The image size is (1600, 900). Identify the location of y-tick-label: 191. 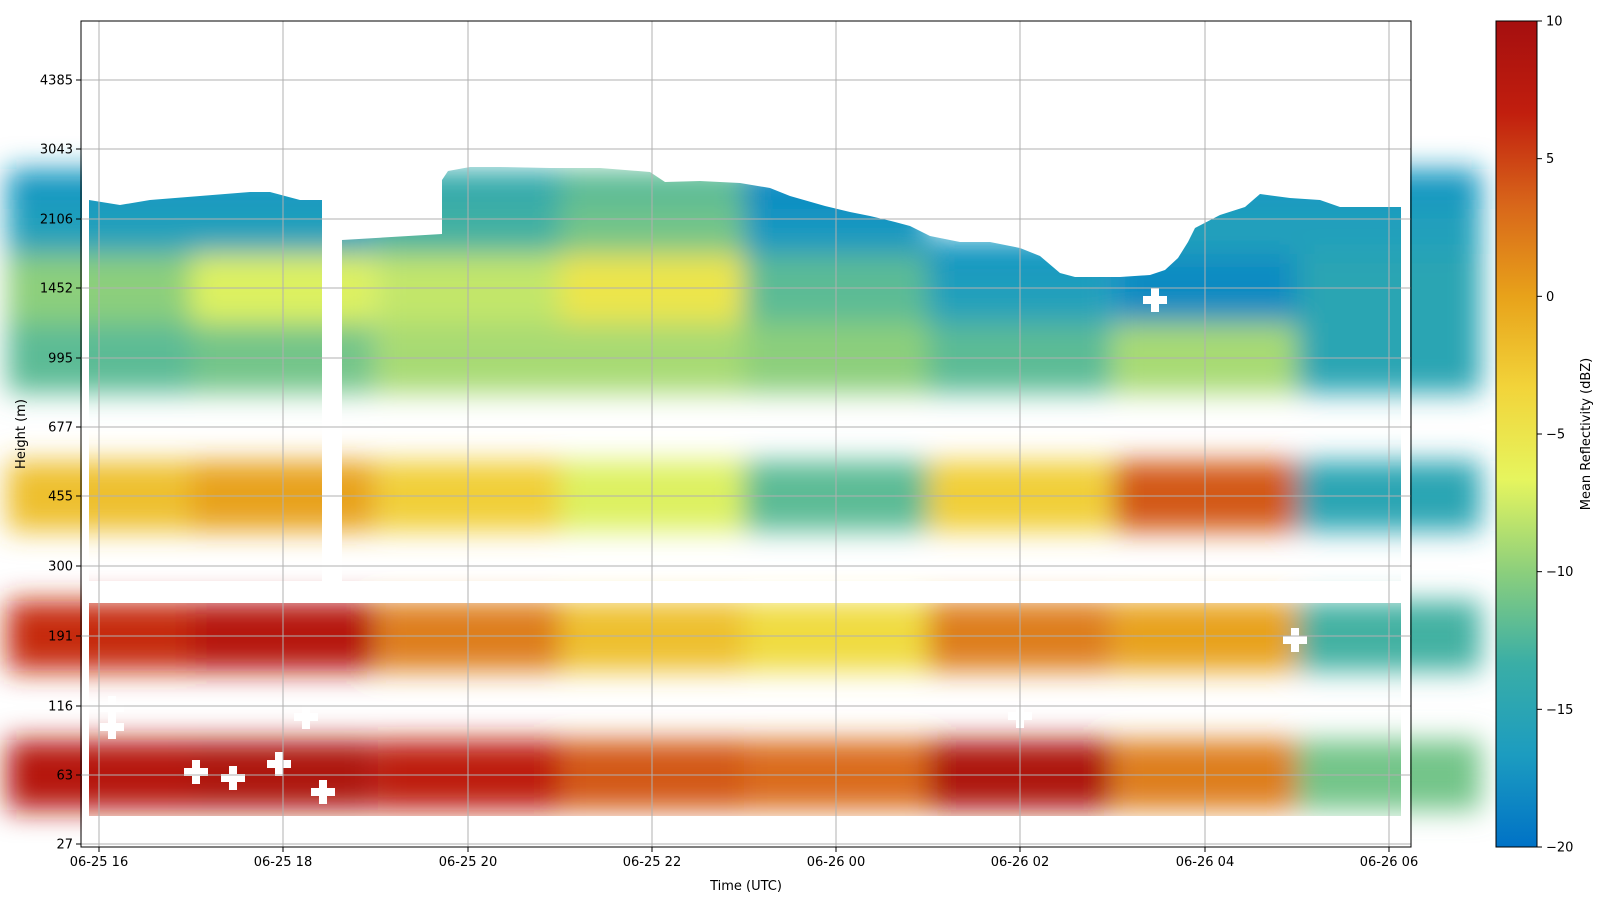
(60, 637).